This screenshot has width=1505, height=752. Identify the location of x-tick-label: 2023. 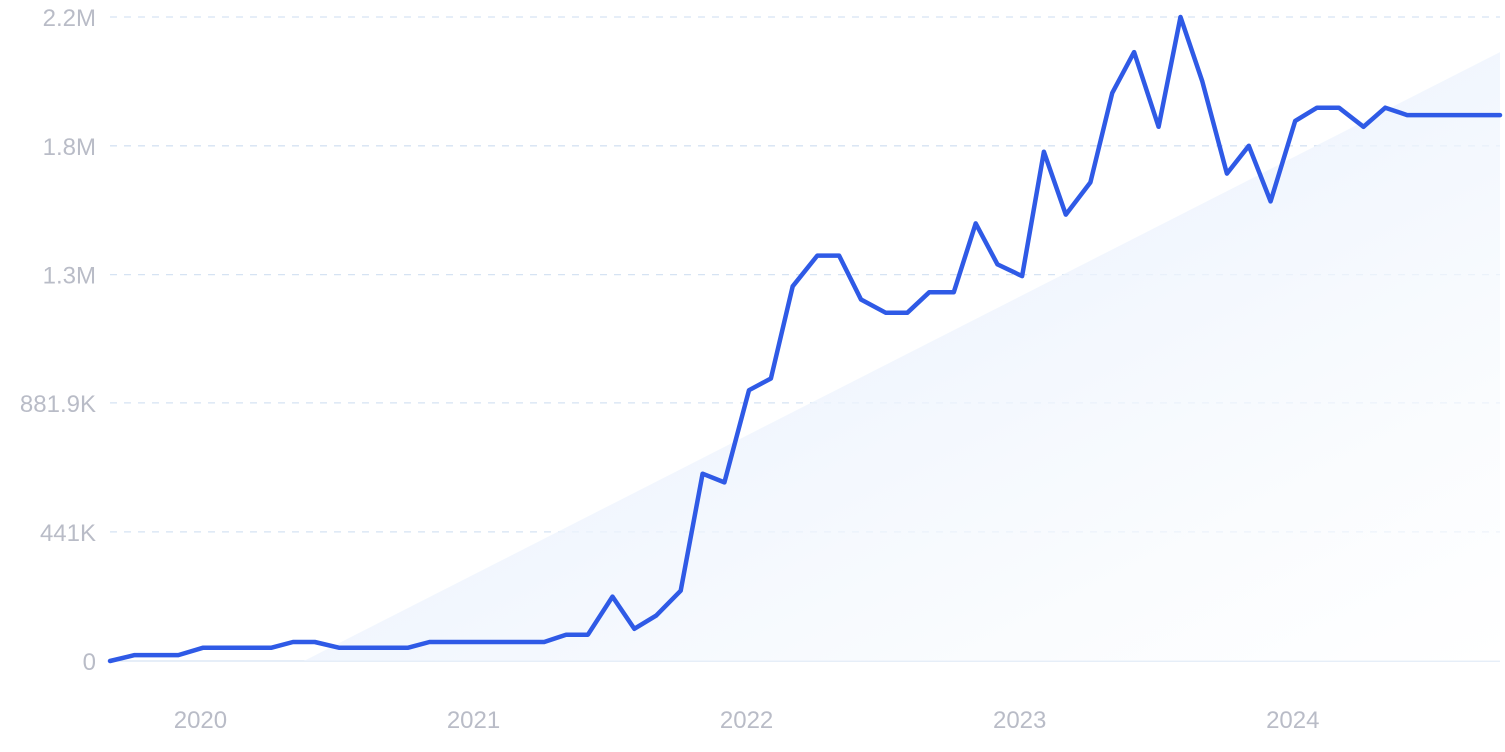
(1019, 720).